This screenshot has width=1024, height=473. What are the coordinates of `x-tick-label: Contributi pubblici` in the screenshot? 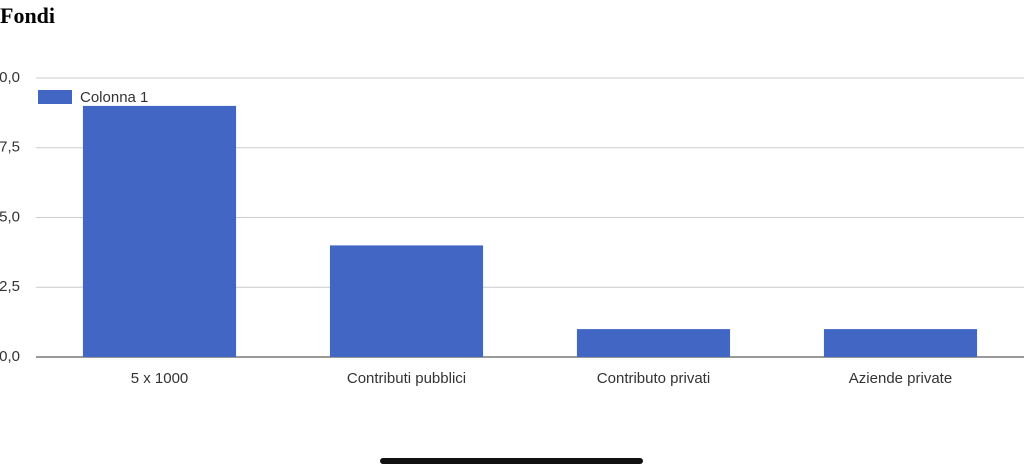 It's located at (406, 378).